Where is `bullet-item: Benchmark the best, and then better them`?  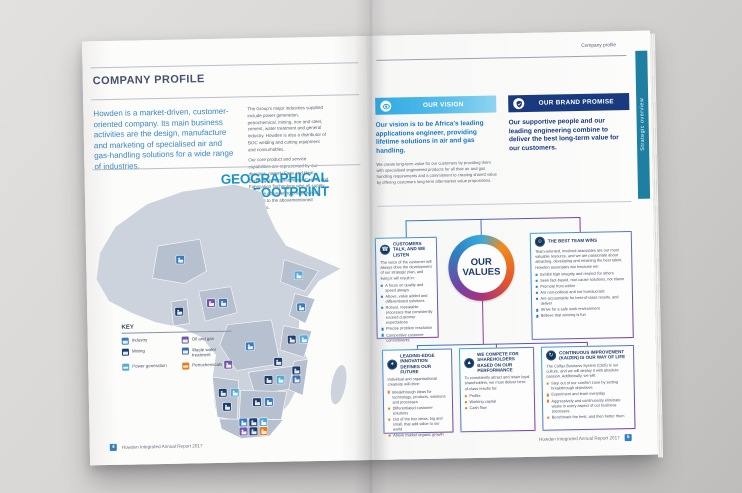
bullet-item: Benchmark the best, and then better them is located at coordinates (588, 416).